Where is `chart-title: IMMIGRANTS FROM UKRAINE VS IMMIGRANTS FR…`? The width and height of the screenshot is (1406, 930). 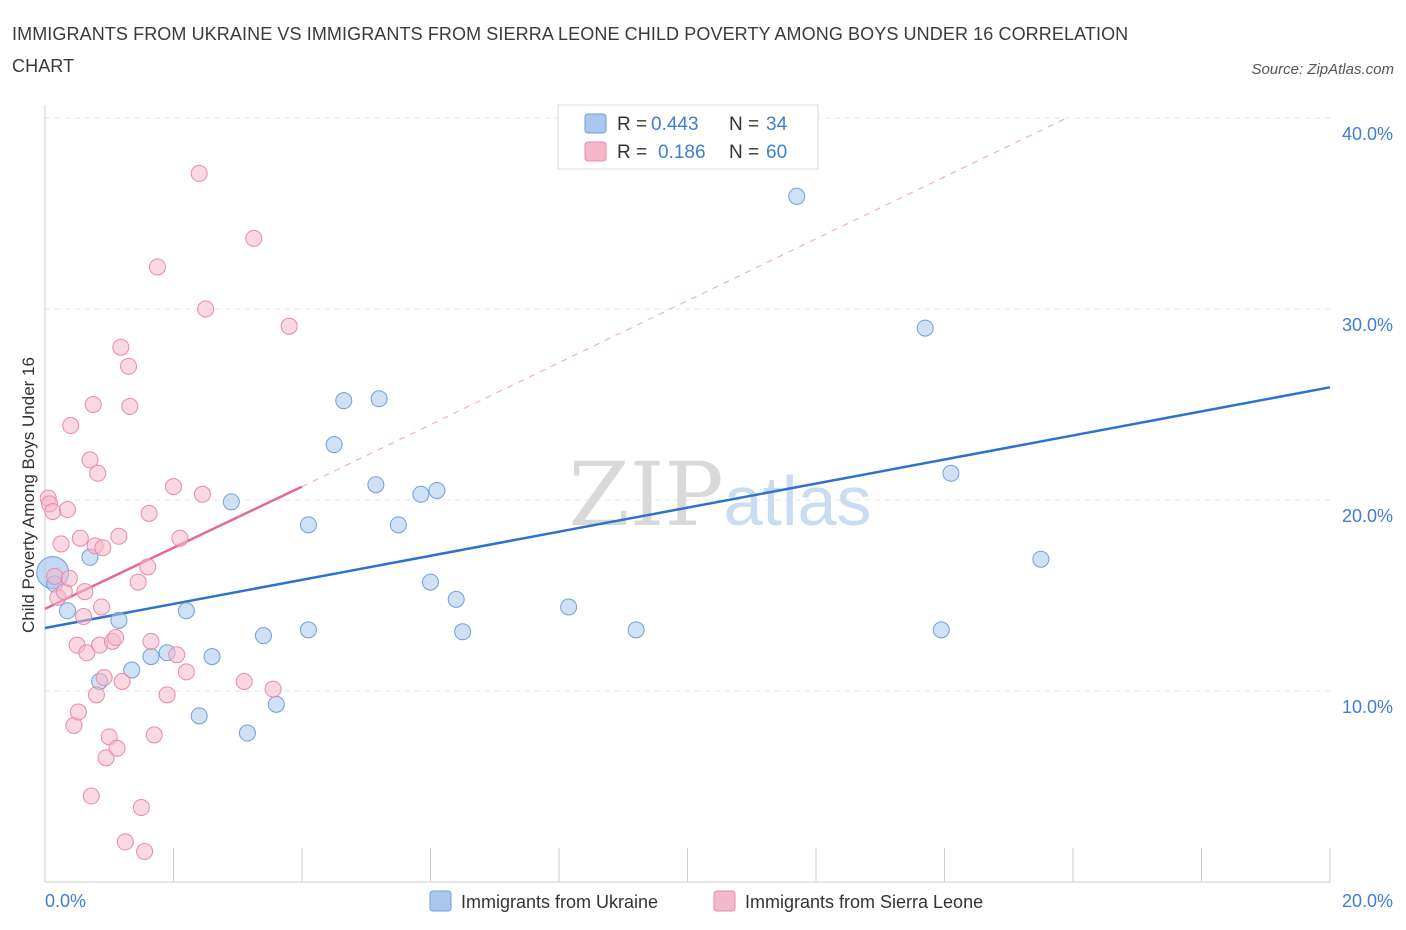 chart-title: IMMIGRANTS FROM UKRAINE VS IMMIGRANTS FR… is located at coordinates (570, 50).